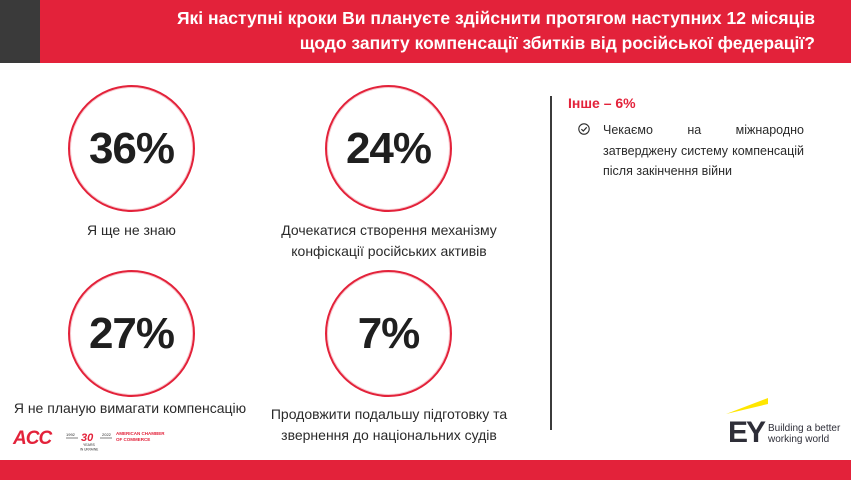 The width and height of the screenshot is (851, 480). I want to click on ey-beam-icon, so click(747, 406).